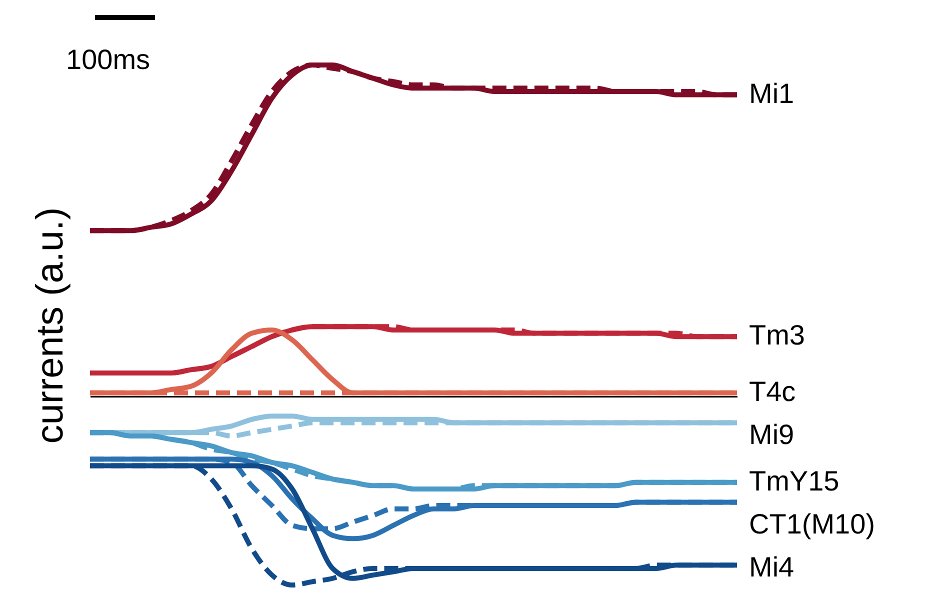  What do you see at coordinates (108, 60) in the screenshot?
I see `annotation: 100ms` at bounding box center [108, 60].